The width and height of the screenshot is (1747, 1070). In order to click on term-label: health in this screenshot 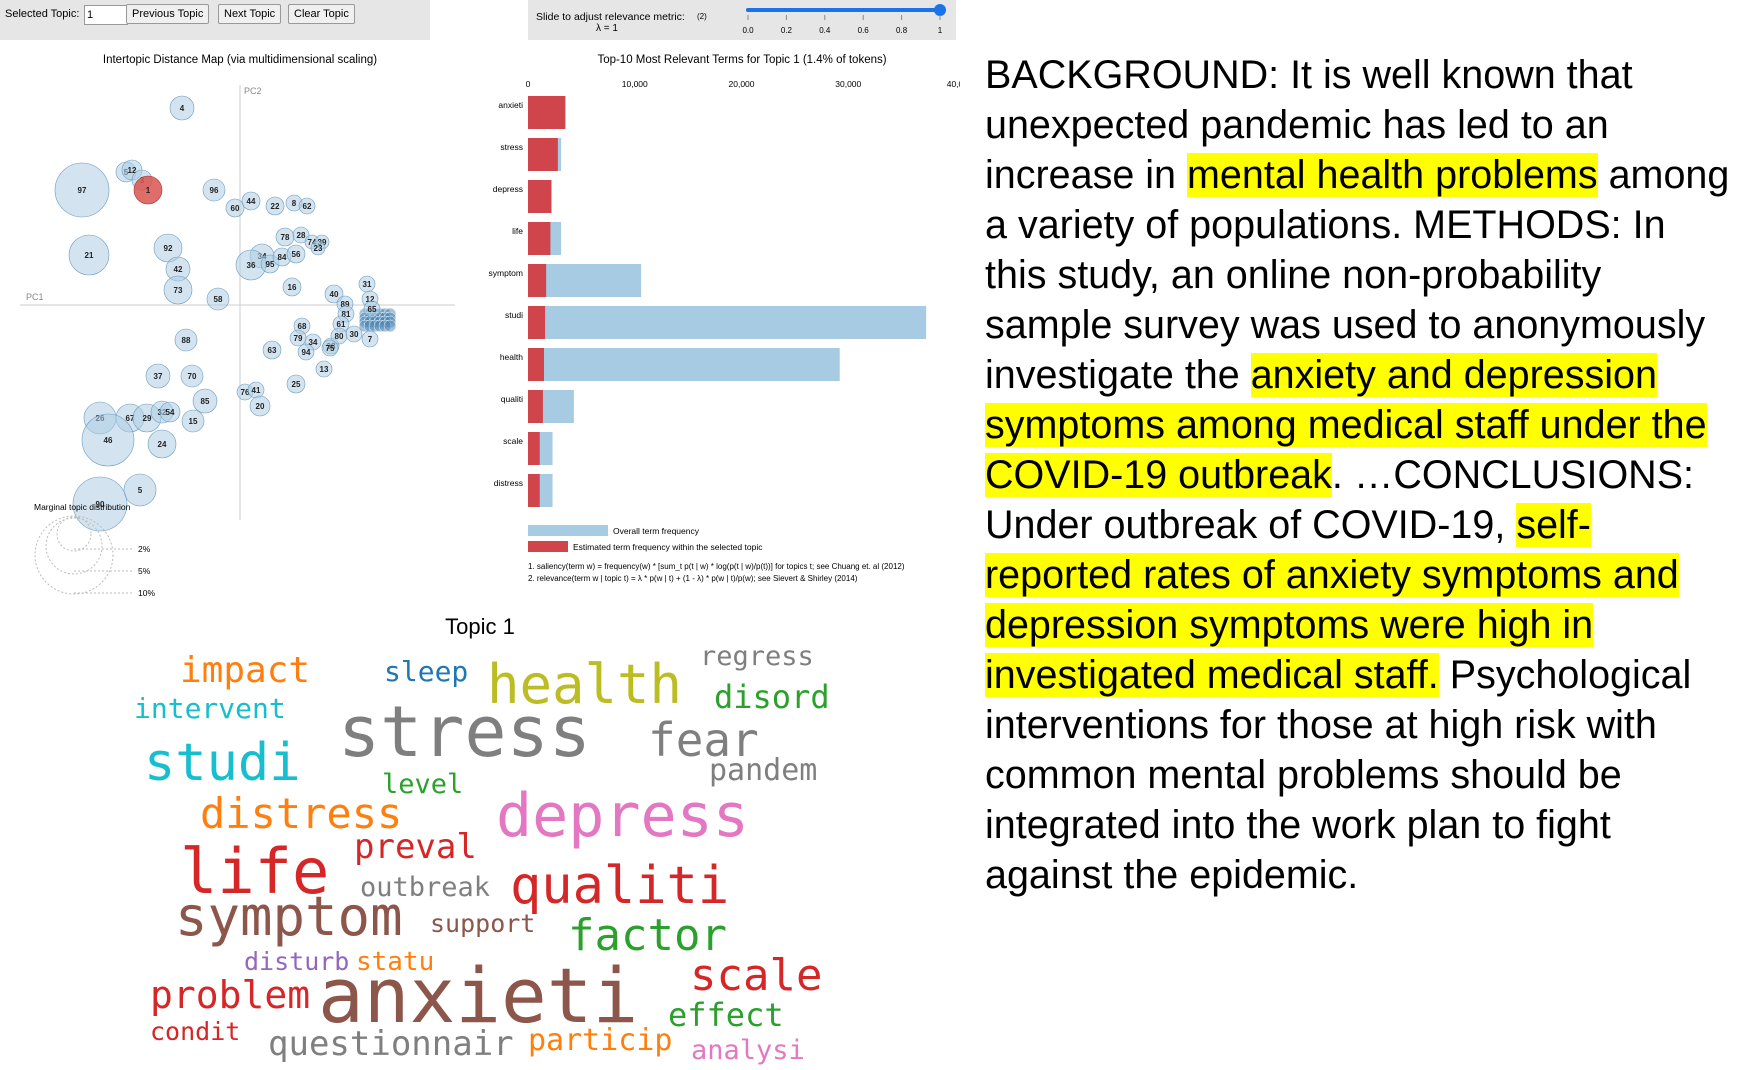, I will do `click(511, 357)`.